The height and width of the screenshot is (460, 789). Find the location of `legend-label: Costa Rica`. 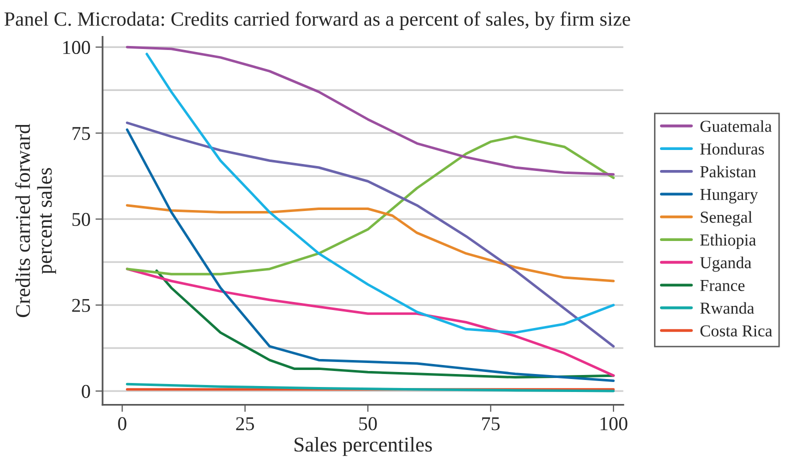

legend-label: Costa Rica is located at coordinates (736, 331).